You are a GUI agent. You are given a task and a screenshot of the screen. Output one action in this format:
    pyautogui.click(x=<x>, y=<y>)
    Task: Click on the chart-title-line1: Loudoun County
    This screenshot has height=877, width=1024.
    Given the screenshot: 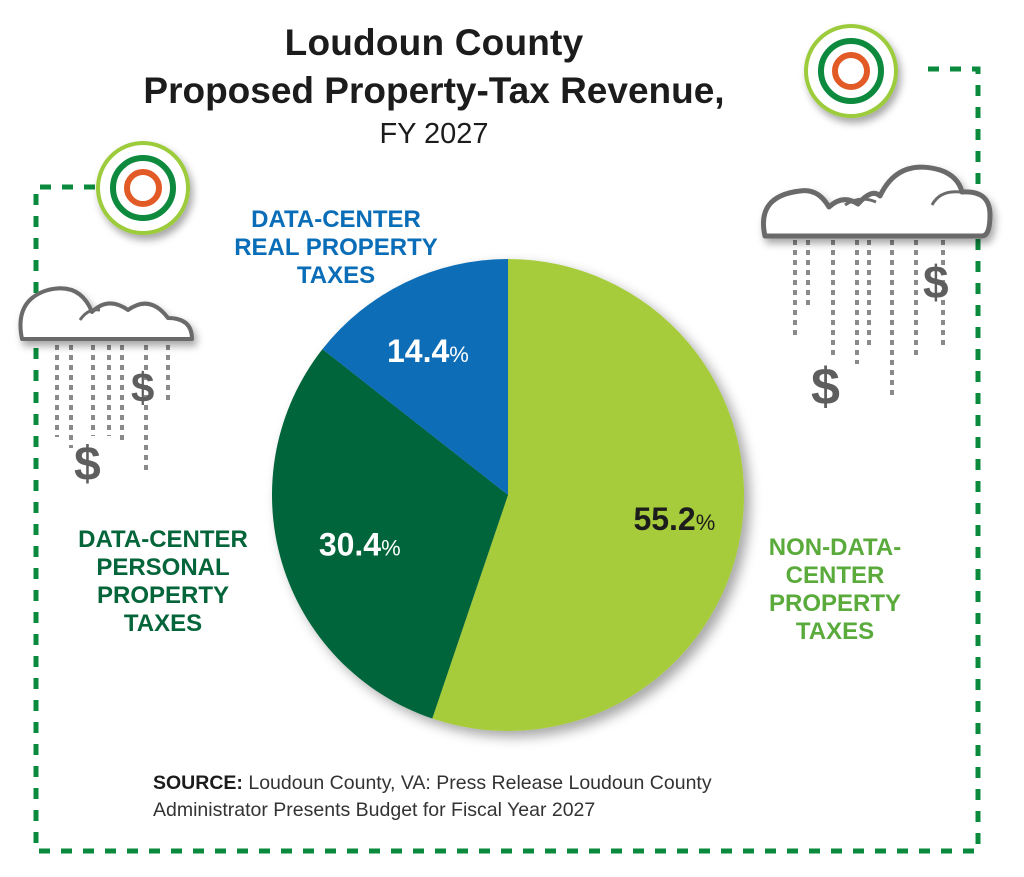 What is the action you would take?
    pyautogui.click(x=434, y=42)
    